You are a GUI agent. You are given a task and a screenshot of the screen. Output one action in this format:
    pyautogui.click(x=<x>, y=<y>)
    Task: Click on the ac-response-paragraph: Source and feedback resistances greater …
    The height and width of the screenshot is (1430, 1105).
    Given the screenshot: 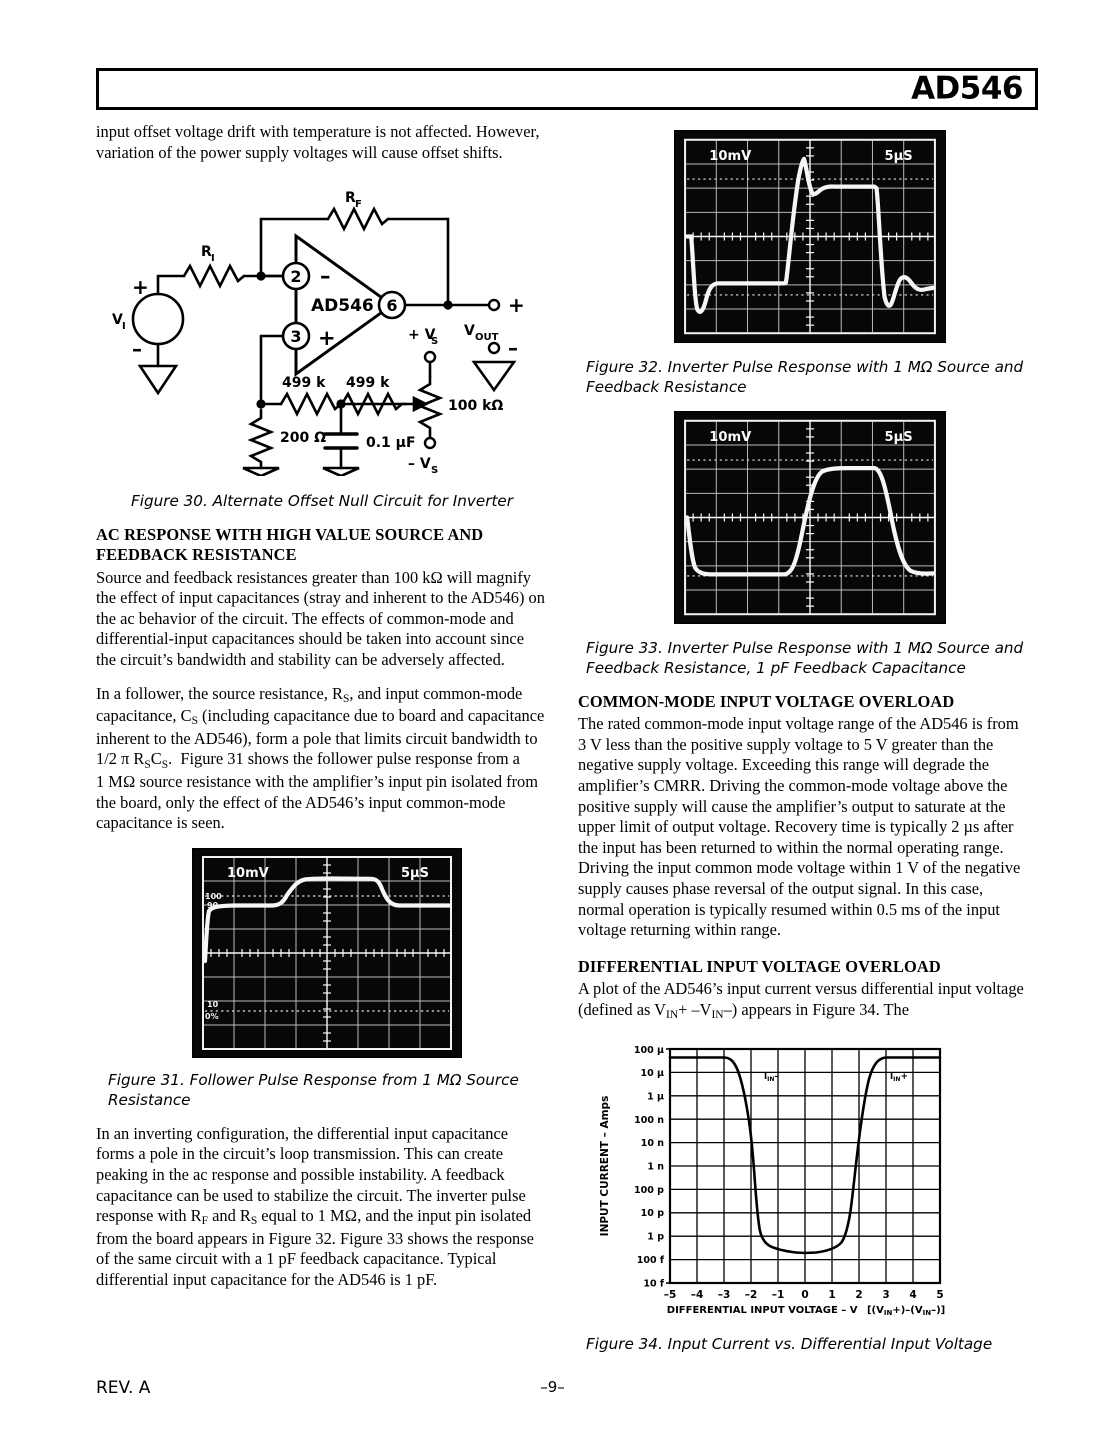 What is the action you would take?
    pyautogui.click(x=320, y=618)
    